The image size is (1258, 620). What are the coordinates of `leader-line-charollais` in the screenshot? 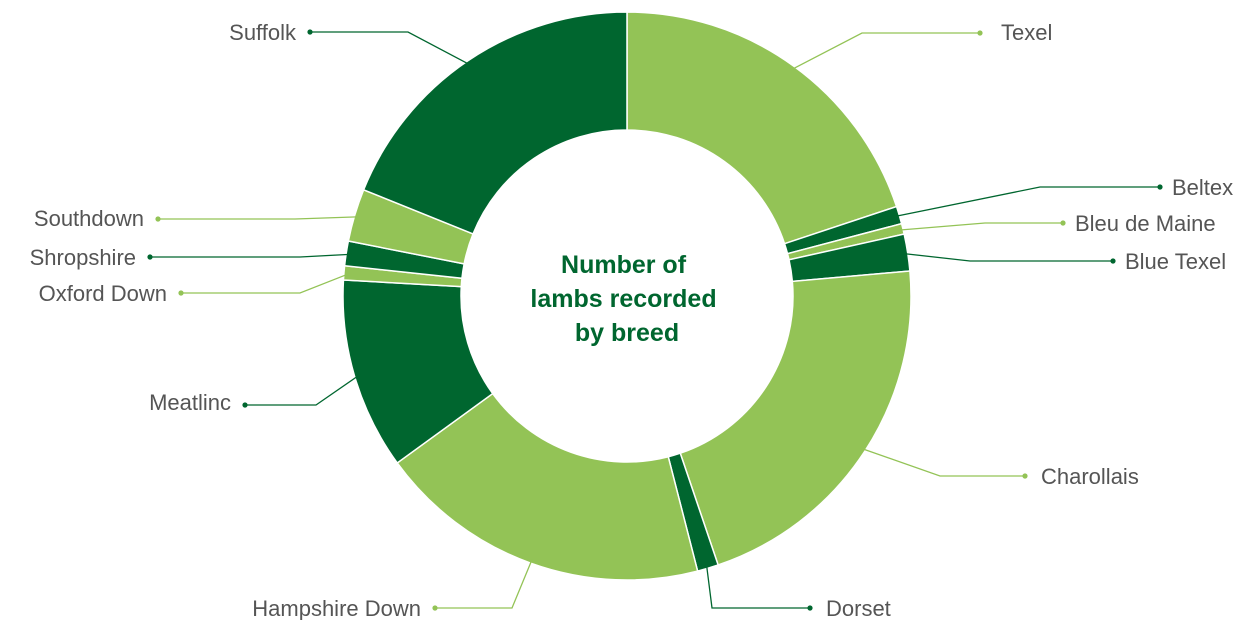 It's located at (942, 462).